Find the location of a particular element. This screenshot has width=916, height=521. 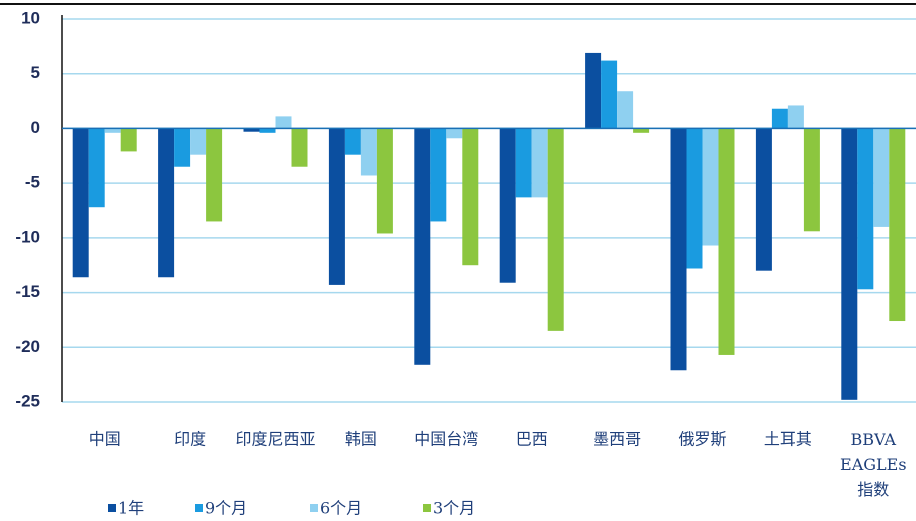

y-tick-label: 5 is located at coordinates (35, 72).